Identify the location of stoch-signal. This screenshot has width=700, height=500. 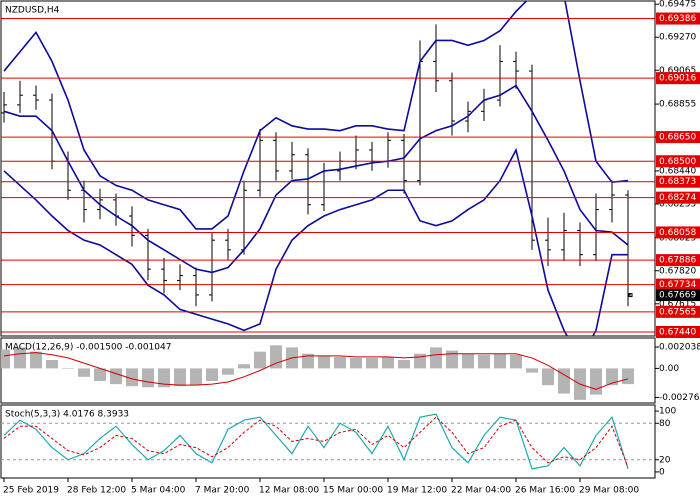
(316, 442).